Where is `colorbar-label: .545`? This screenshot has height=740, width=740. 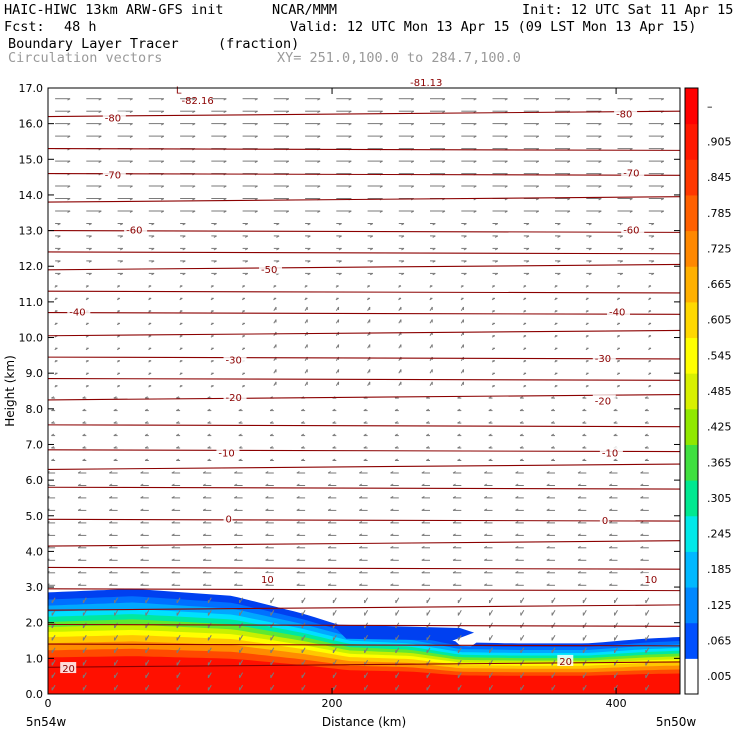
colorbar-label: .545 is located at coordinates (719, 355).